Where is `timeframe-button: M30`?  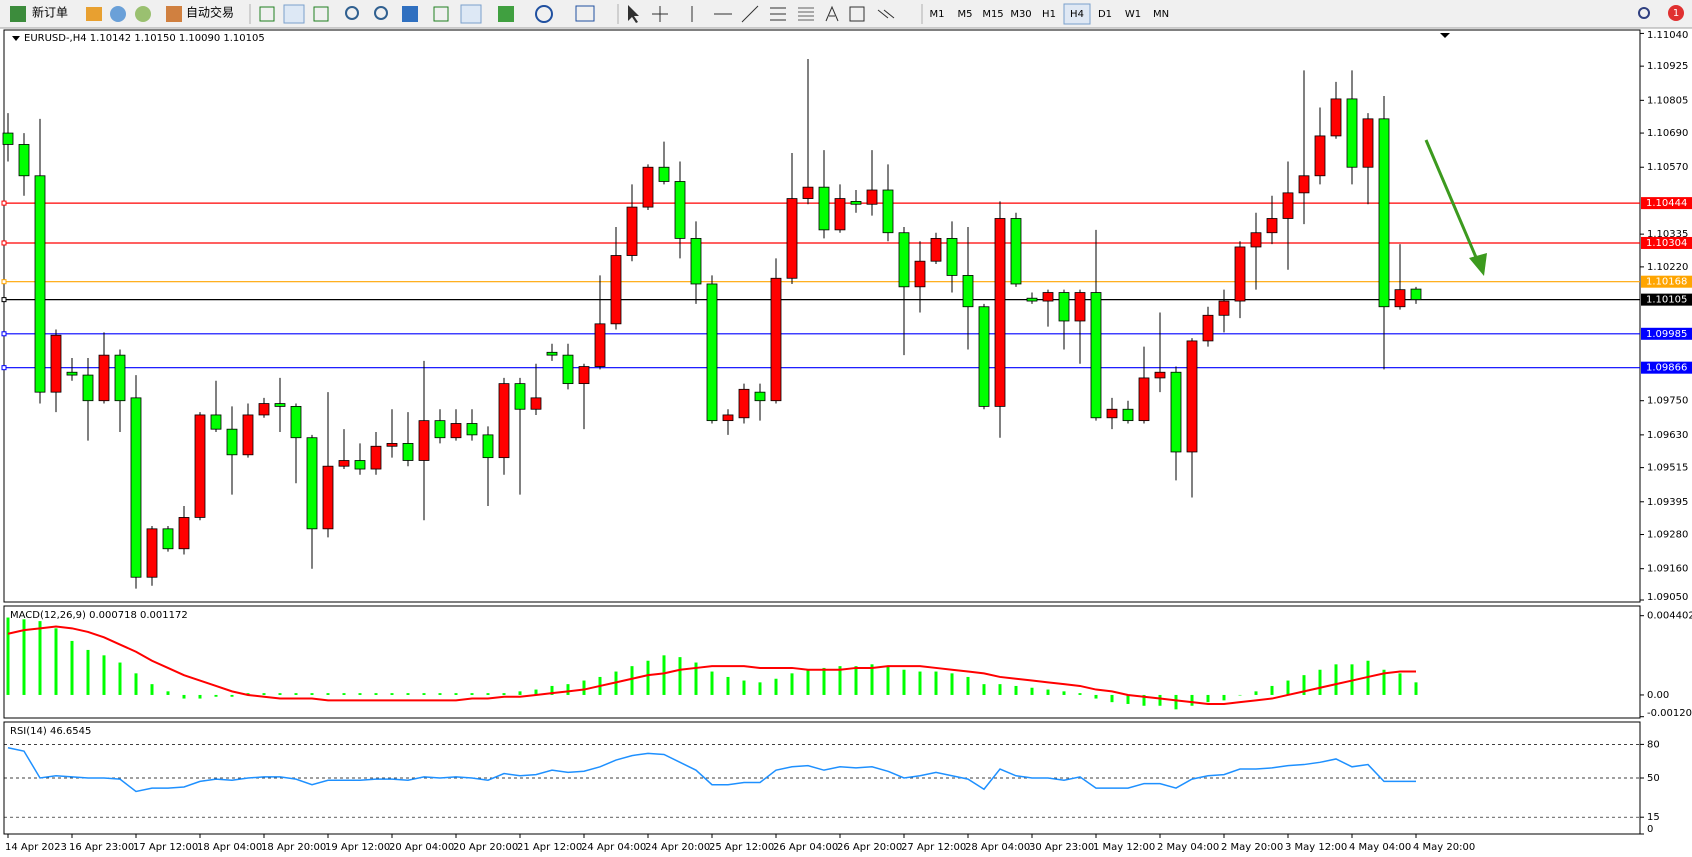
timeframe-button: M30 is located at coordinates (1020, 14).